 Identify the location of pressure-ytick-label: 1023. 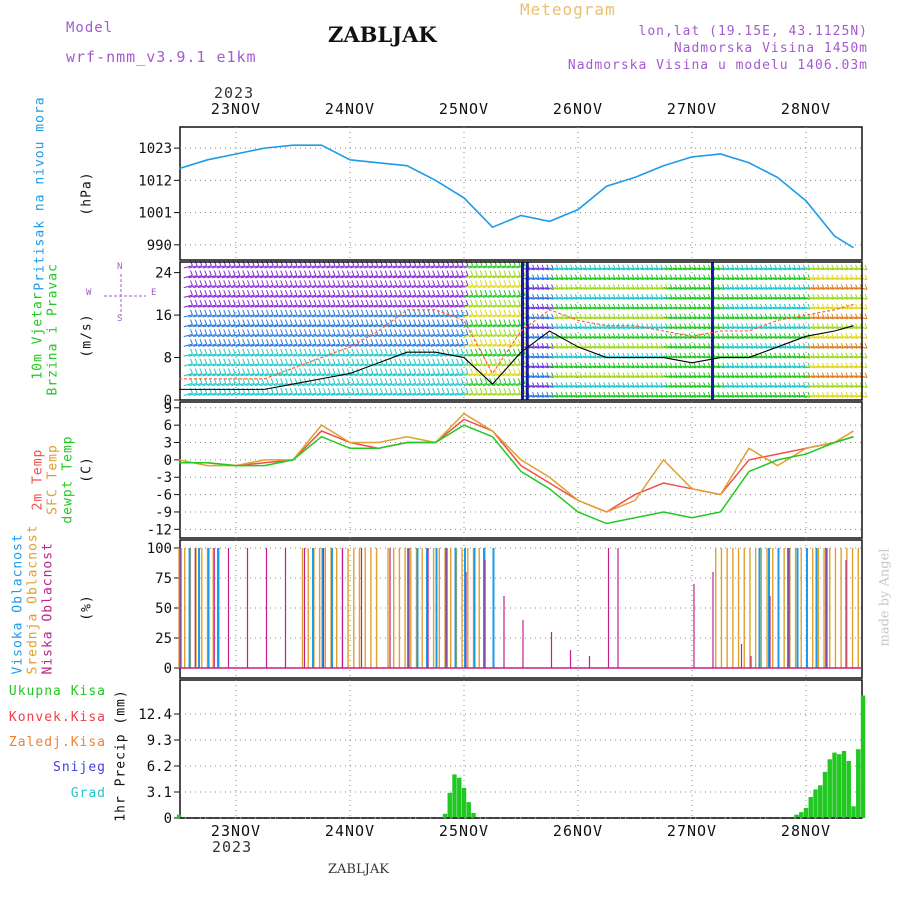
(155, 149).